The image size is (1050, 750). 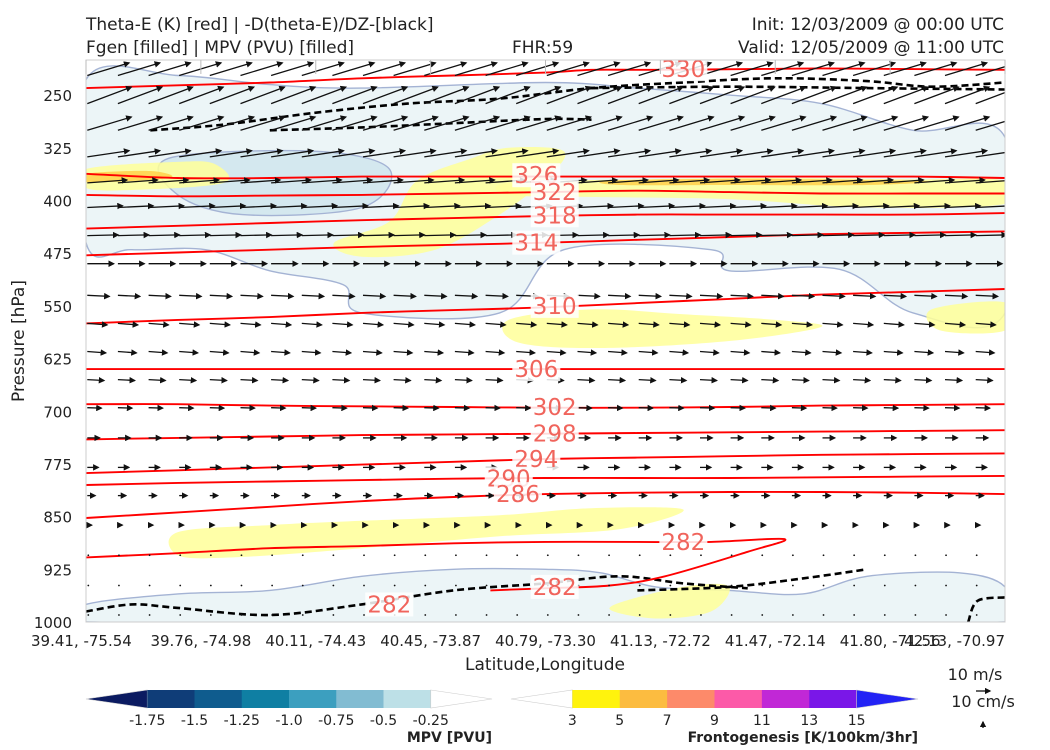 What do you see at coordinates (954, 641) in the screenshot?
I see `x-tick-label: 42.13, -70.97` at bounding box center [954, 641].